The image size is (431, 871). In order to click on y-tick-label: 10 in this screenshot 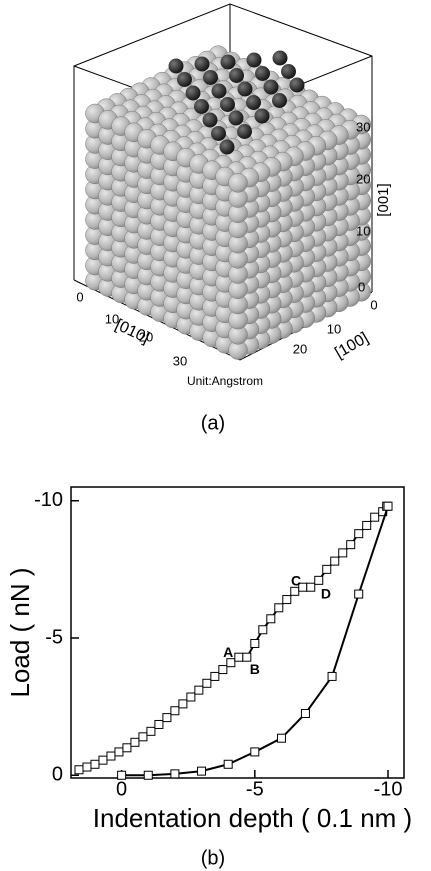, I will do `click(334, 328)`.